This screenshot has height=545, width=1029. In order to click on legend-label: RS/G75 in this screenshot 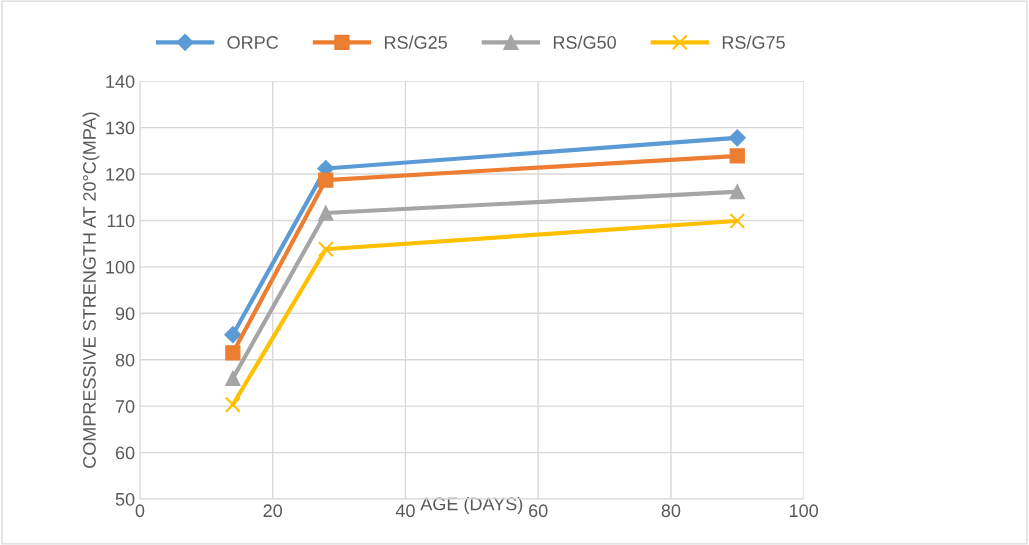, I will do `click(753, 42)`.